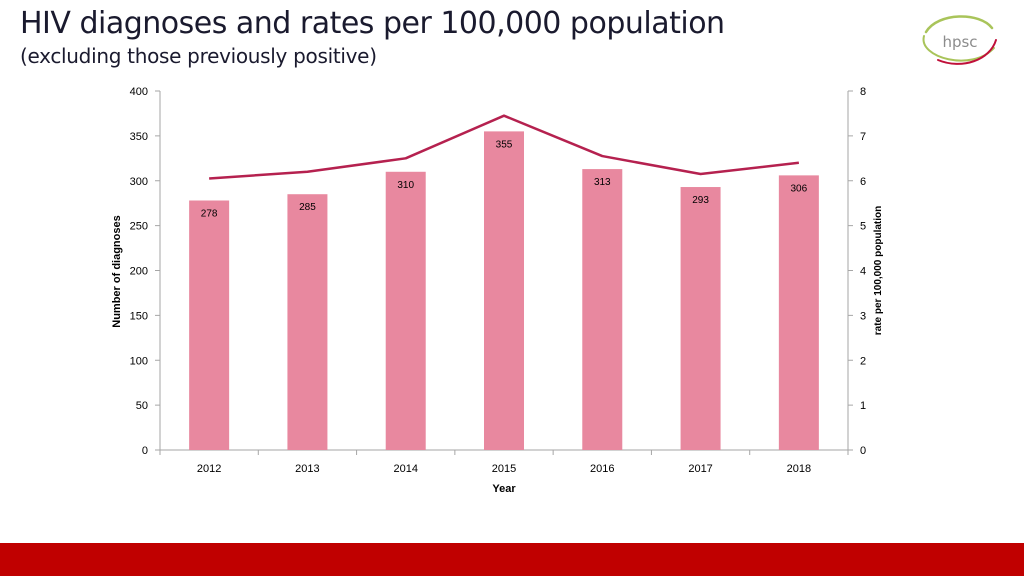 The width and height of the screenshot is (1024, 576). Describe the element at coordinates (863, 137) in the screenshot. I see `y2-tick-label: 7` at that location.